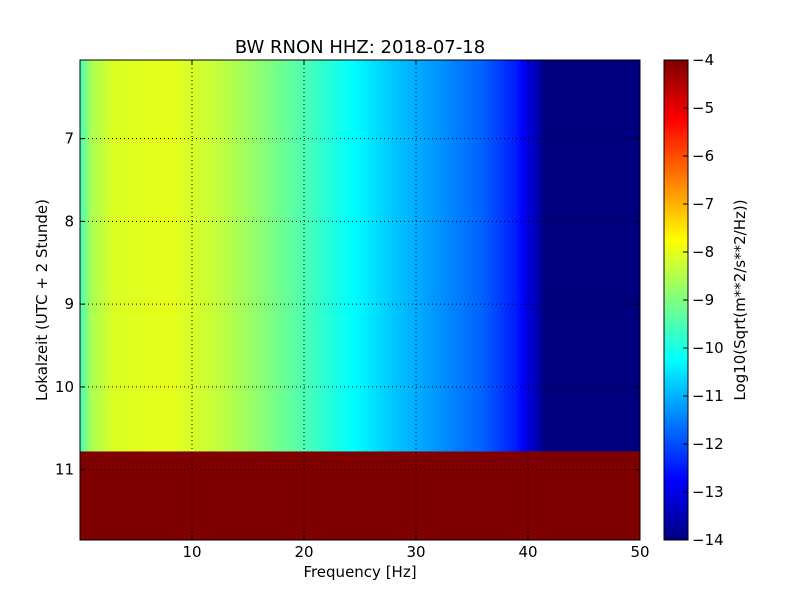 Image resolution: width=800 pixels, height=600 pixels. I want to click on colorbar-tick-label: −9, so click(703, 300).